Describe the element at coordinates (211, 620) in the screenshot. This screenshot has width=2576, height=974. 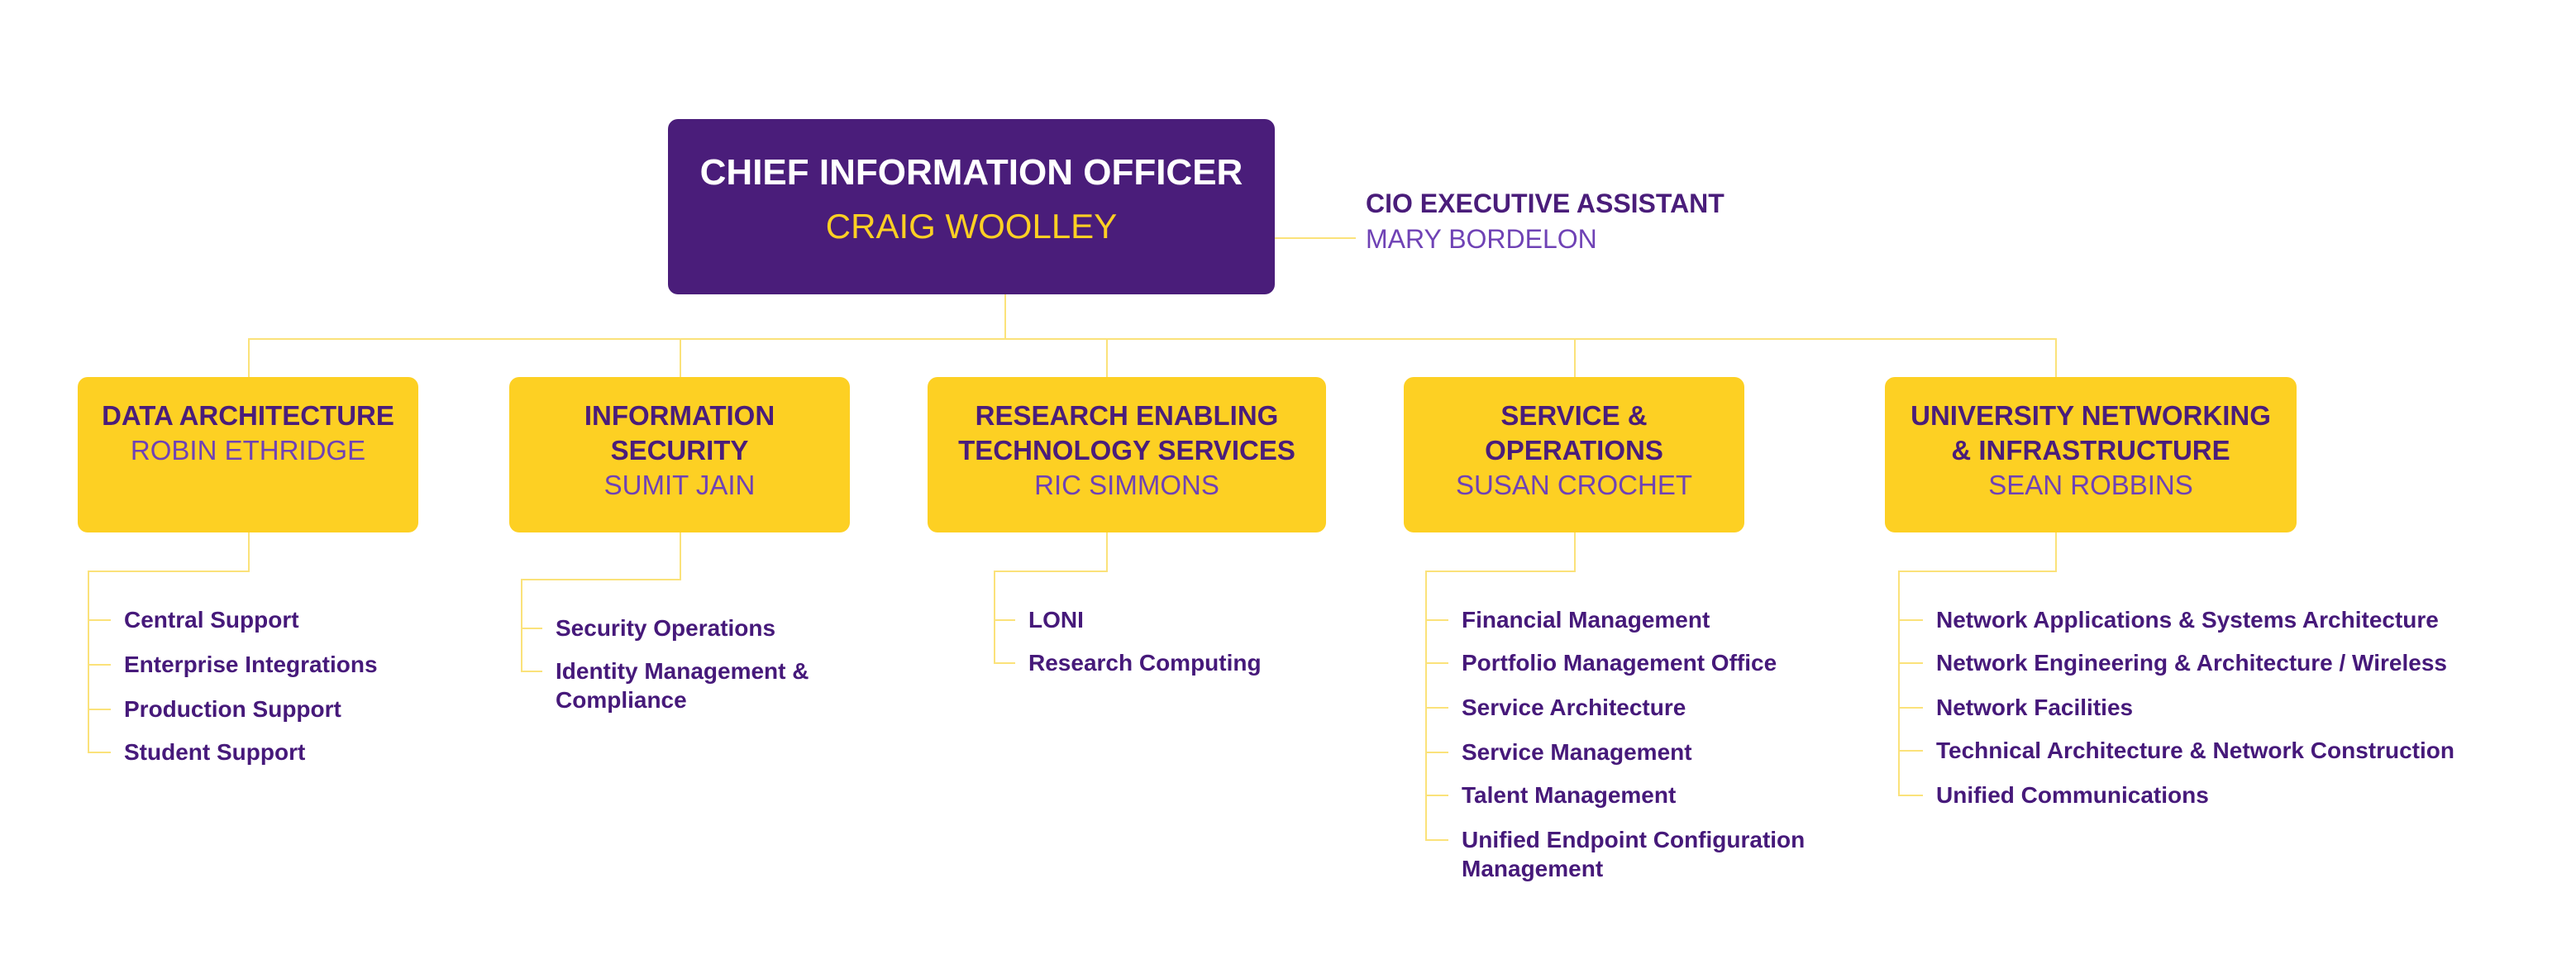
I see `sub-unit: Central Support` at that location.